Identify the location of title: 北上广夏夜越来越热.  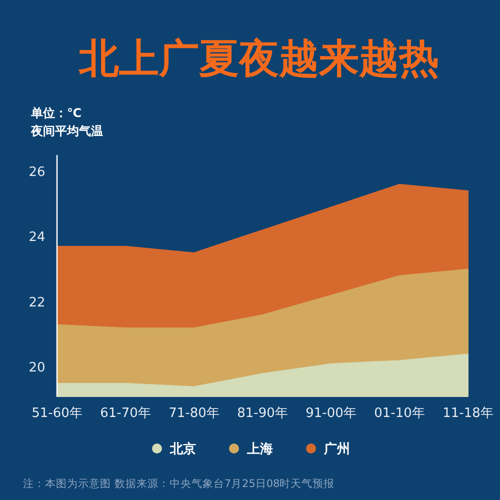
(259, 59).